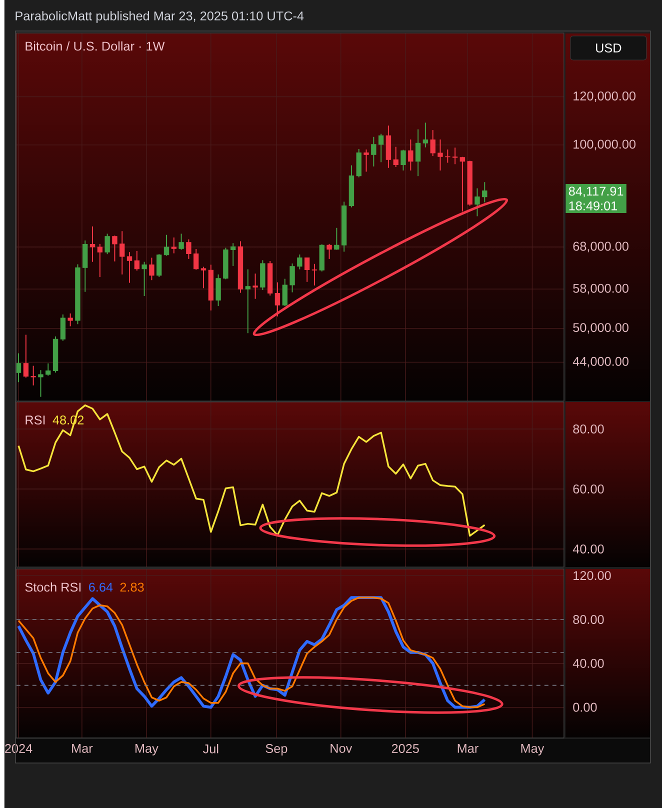  I want to click on y-tick-label: 58,000.00, so click(600, 289).